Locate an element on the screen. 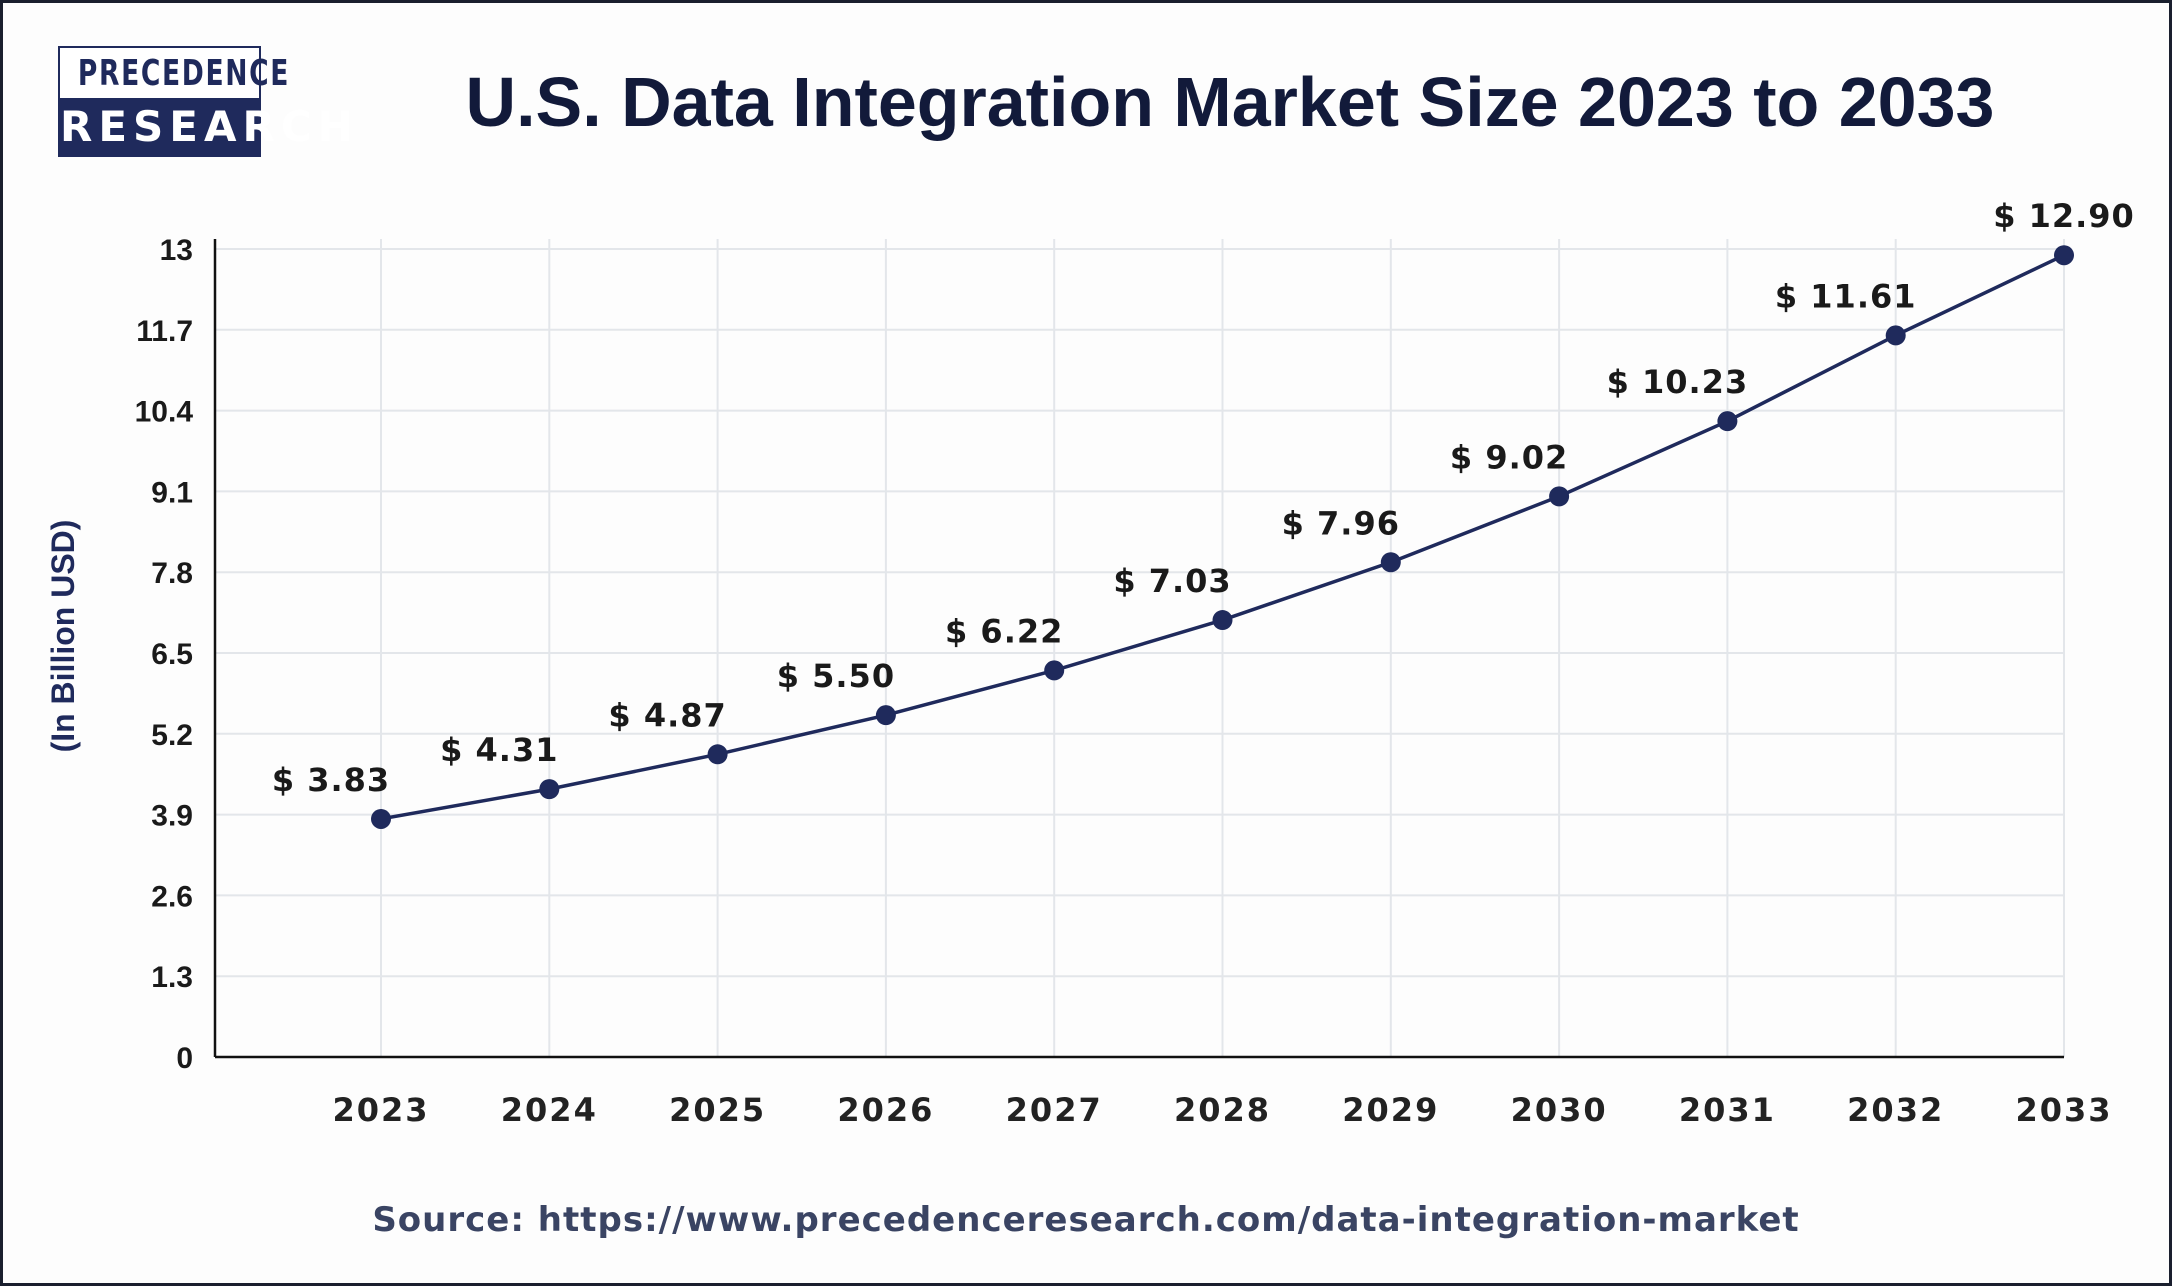 The image size is (2172, 1286). x-tick-label: 2028 is located at coordinates (1222, 1110).